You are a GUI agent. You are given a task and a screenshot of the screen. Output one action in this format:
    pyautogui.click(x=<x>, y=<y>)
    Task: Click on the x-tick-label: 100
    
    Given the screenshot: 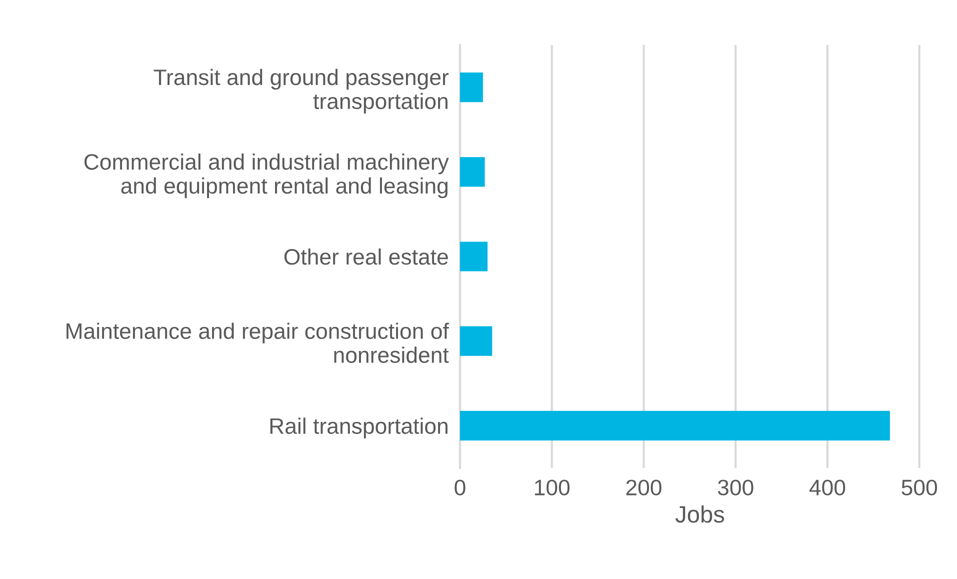 What is the action you would take?
    pyautogui.click(x=552, y=488)
    